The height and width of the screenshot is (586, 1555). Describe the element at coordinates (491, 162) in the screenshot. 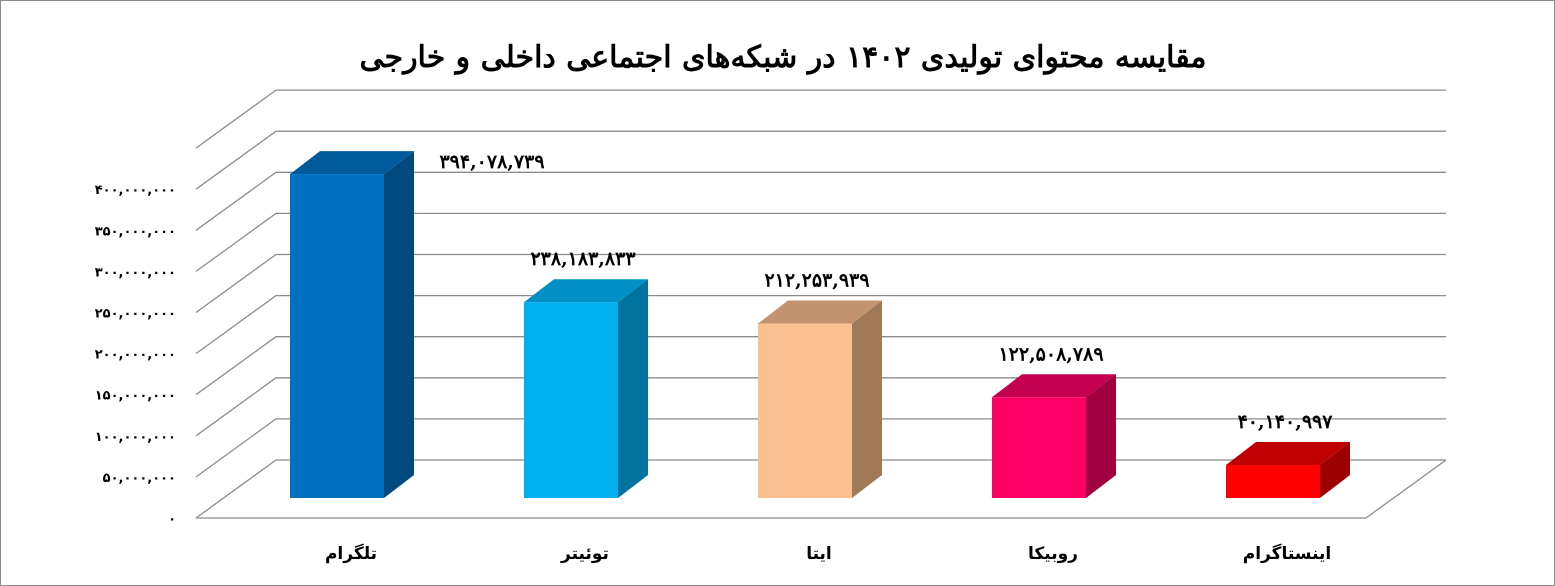

I see `data-label: ۳۹۴,۰۷۸,۷۳۹` at that location.